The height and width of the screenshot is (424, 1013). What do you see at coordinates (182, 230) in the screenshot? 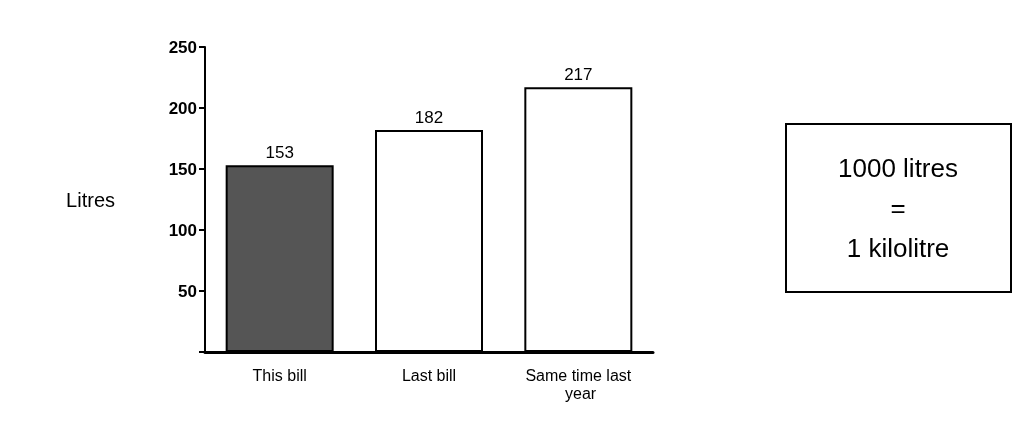
I see `y-tick-label: 100` at bounding box center [182, 230].